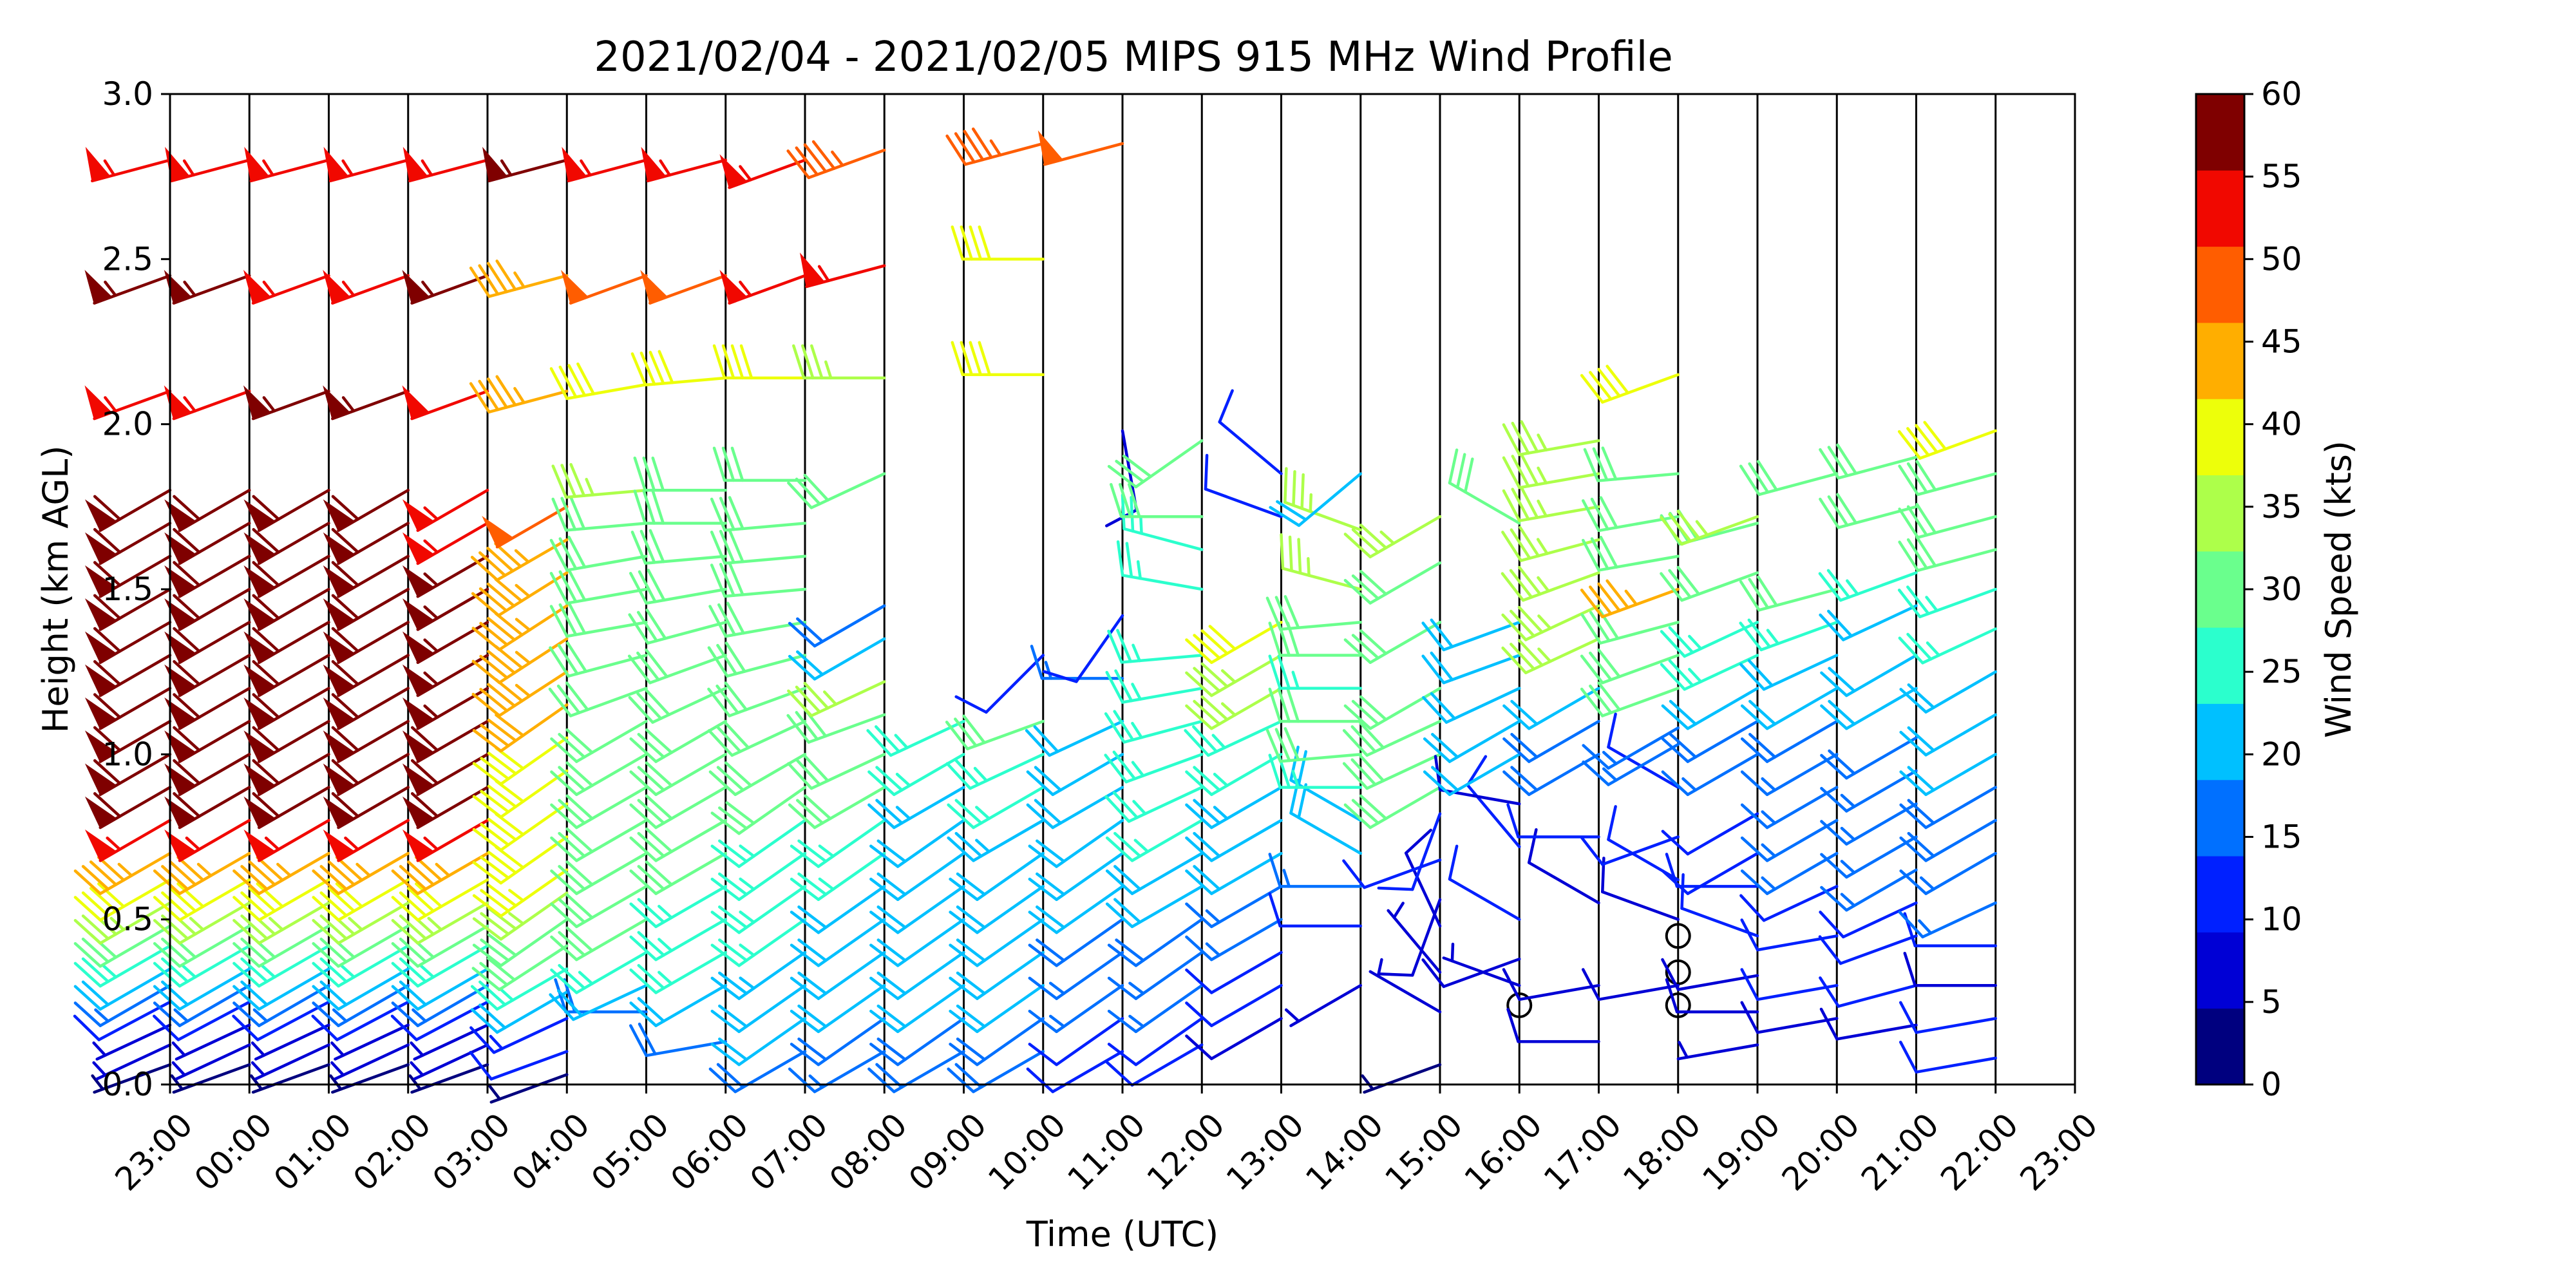 The height and width of the screenshot is (1288, 2576). I want to click on x-tick-label: 16:00, so click(1503, 1152).